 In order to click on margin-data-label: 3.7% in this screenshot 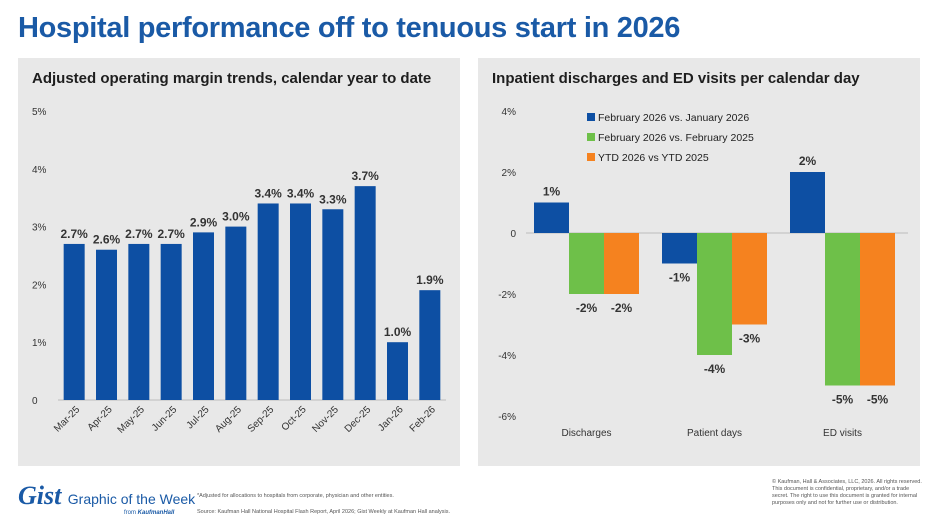, I will do `click(365, 176)`.